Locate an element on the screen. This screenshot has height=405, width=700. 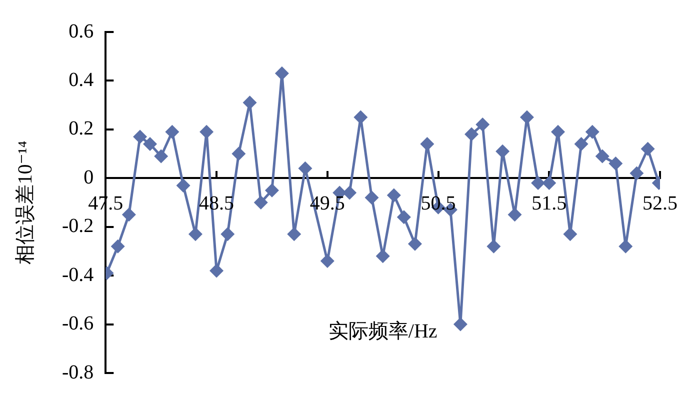
y-tick-label: 0 is located at coordinates (89, 177).